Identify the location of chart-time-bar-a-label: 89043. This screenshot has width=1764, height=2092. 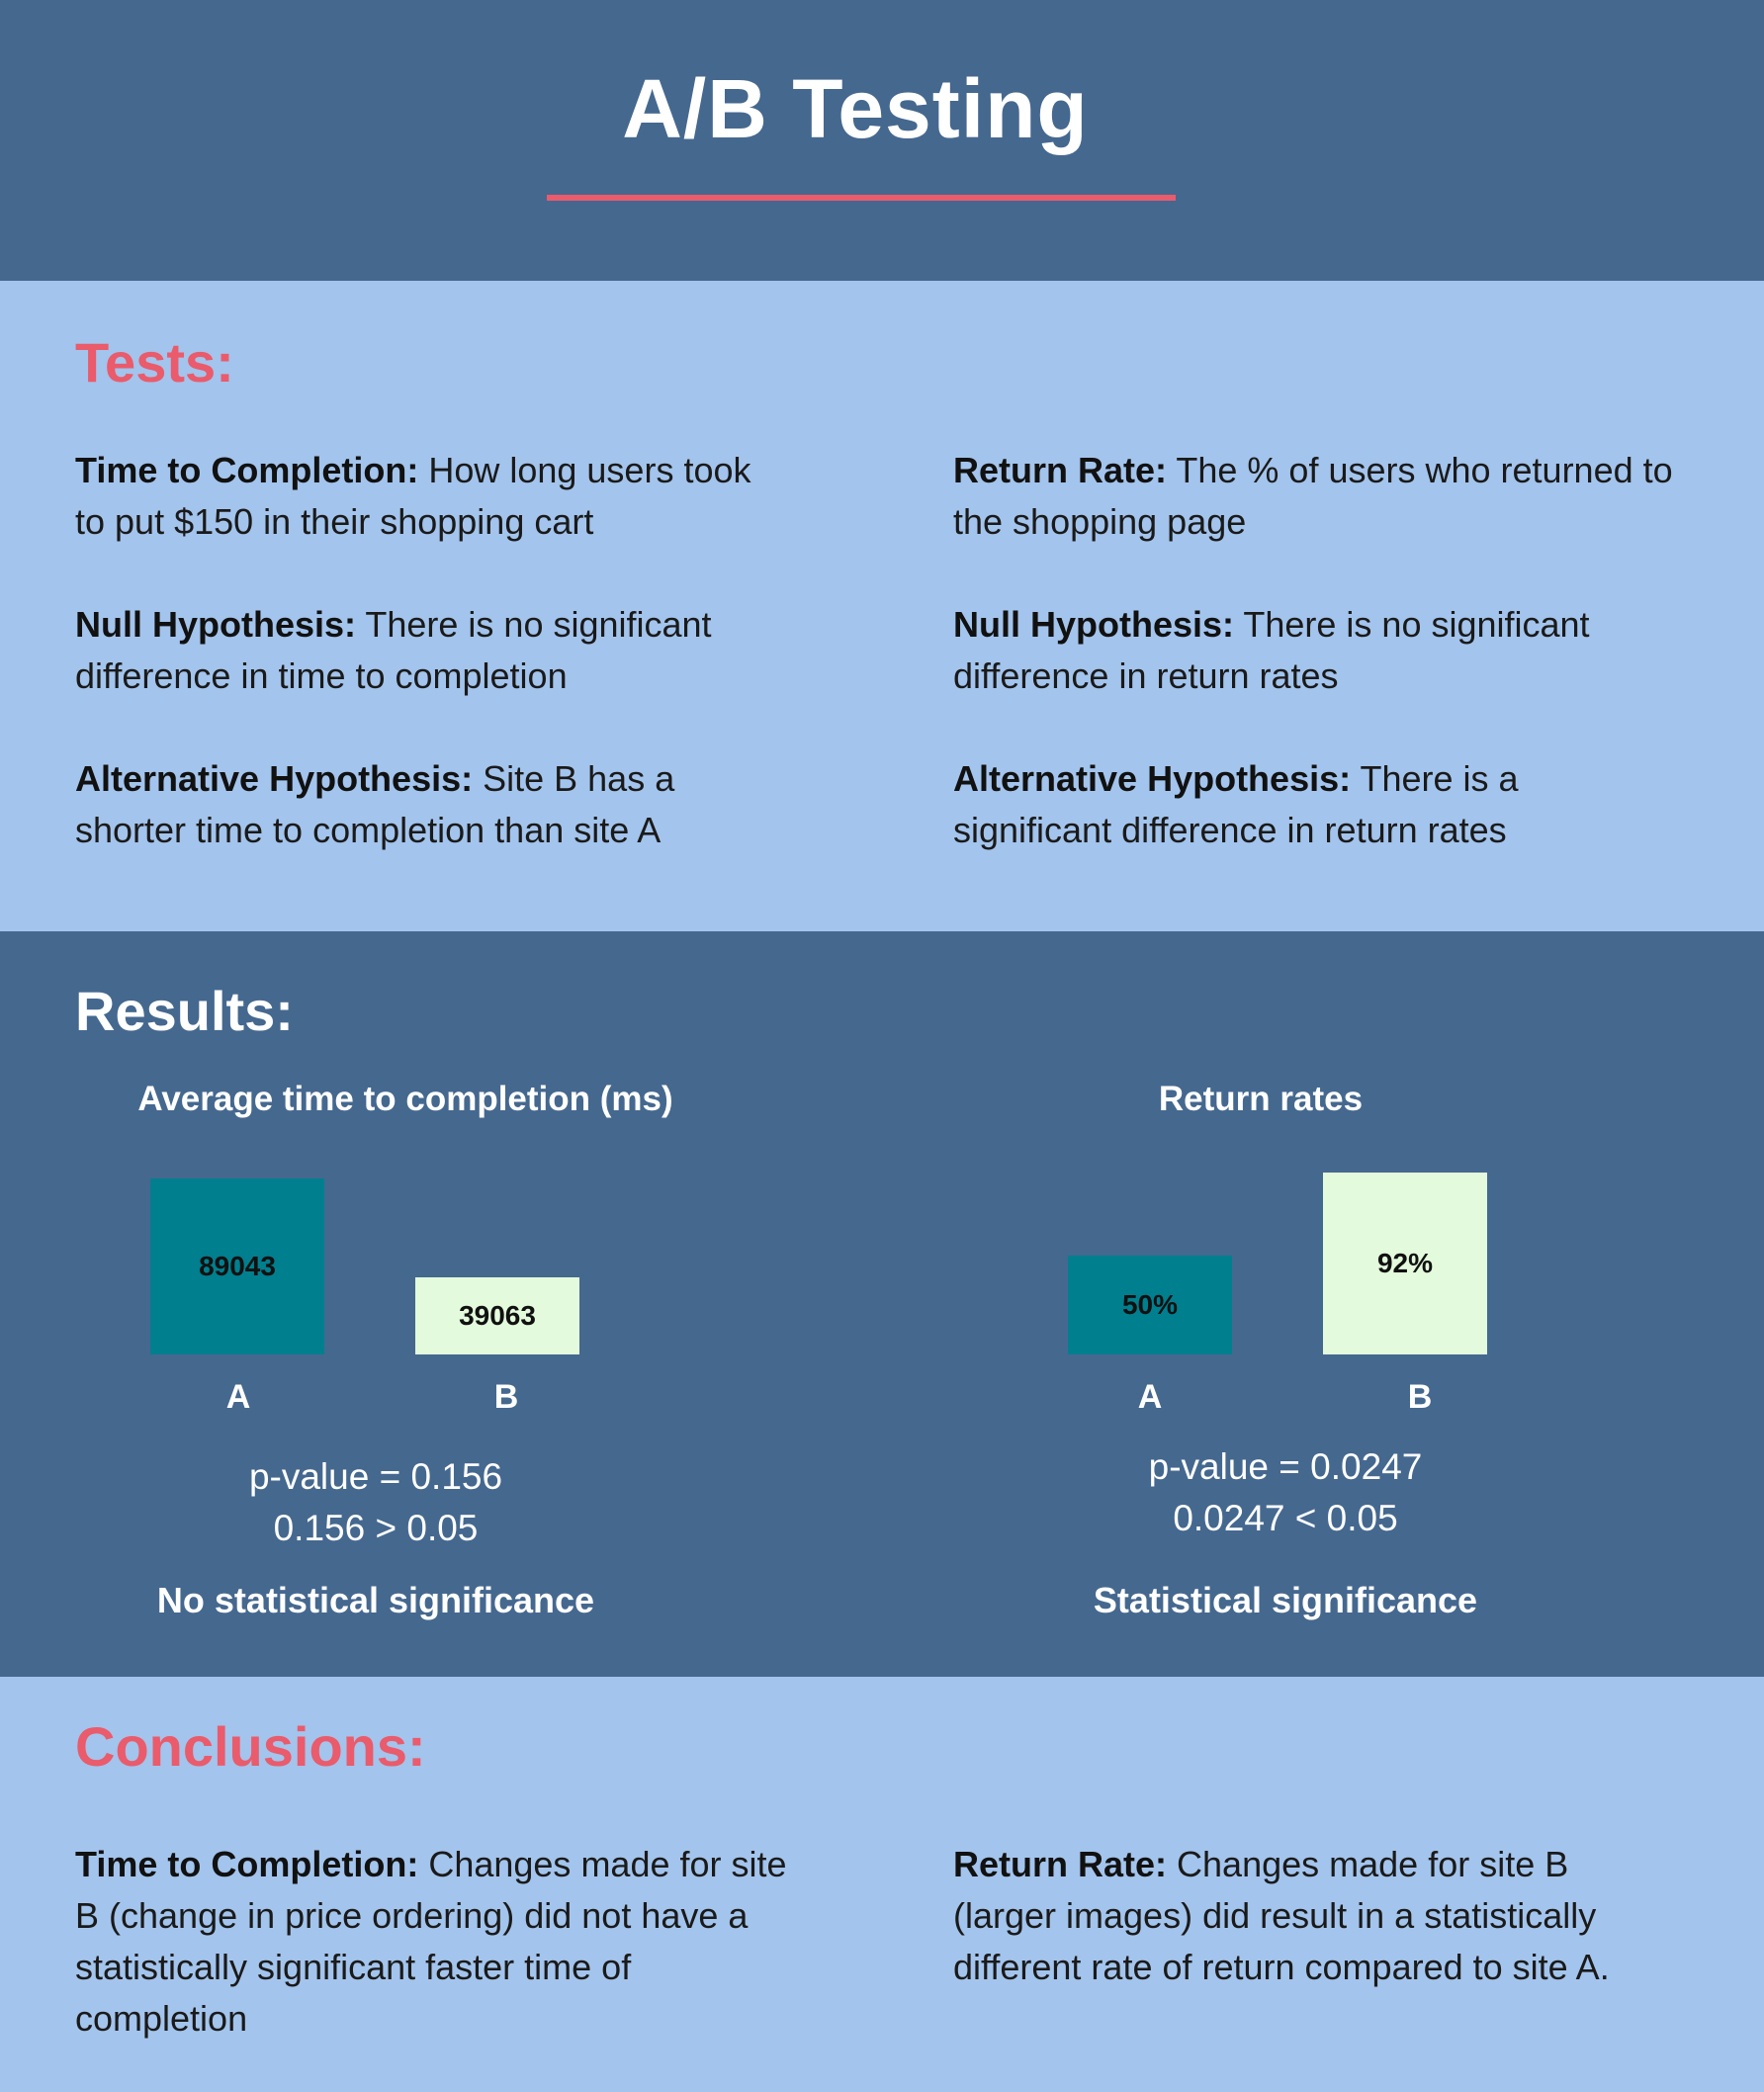
(237, 1266).